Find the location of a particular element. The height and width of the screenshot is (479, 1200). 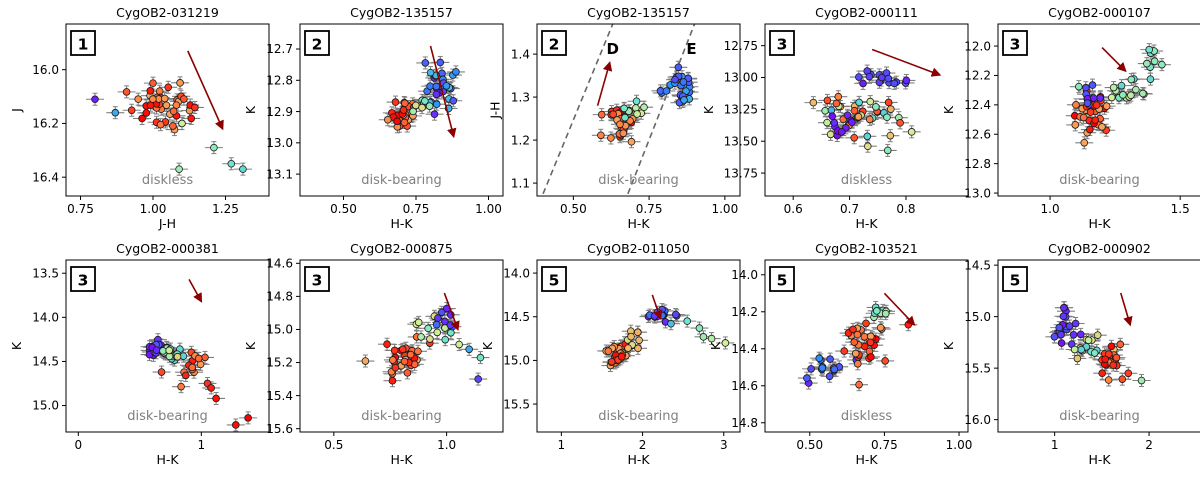

panel-title: CygOB2-031219 is located at coordinates (167, 12).